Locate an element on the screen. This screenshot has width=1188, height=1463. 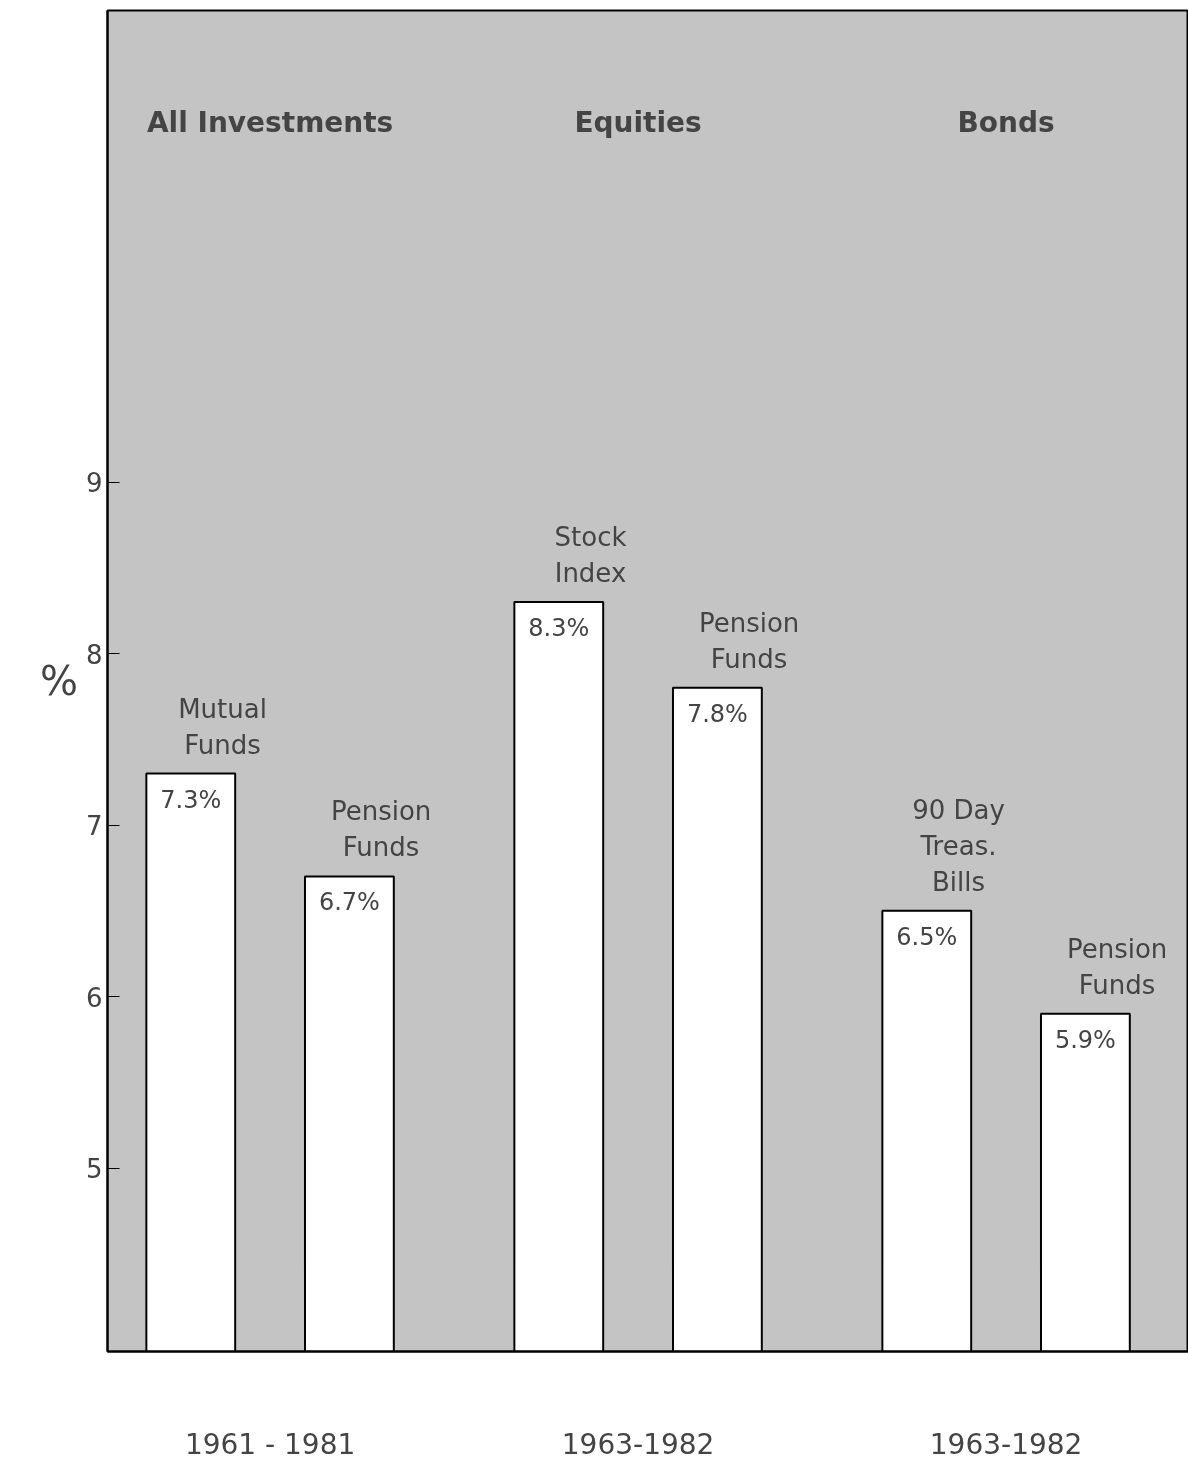
data-label: 7.3% is located at coordinates (191, 799).